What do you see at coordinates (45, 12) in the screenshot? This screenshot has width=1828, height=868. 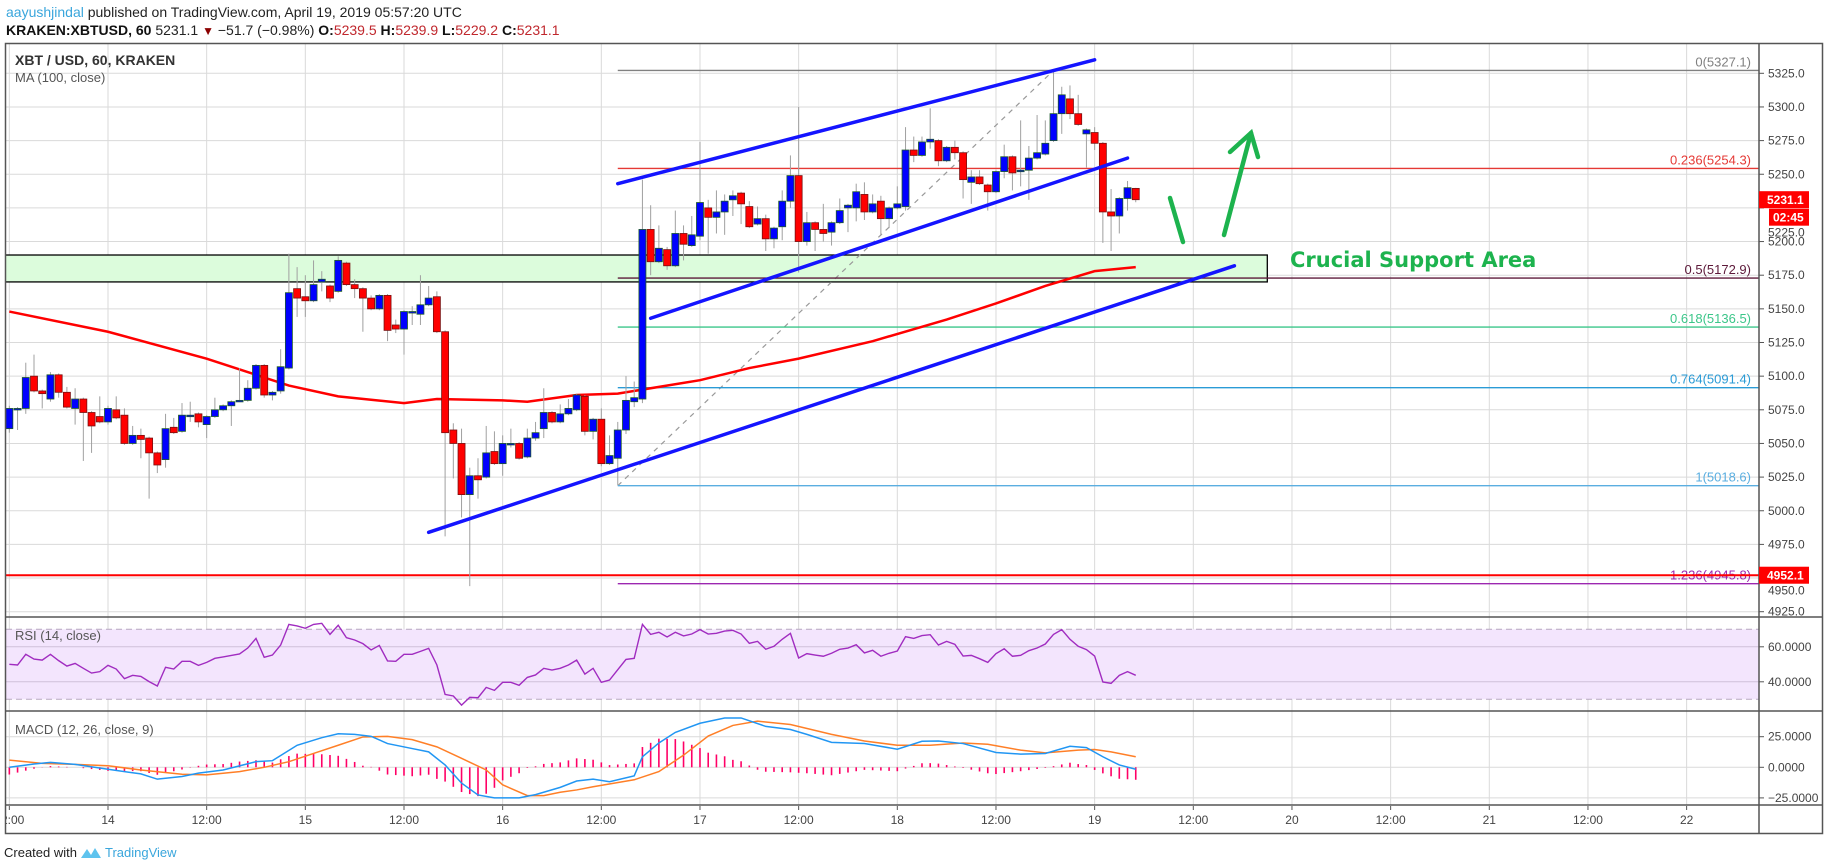 I see `author-link: aayushjindal` at bounding box center [45, 12].